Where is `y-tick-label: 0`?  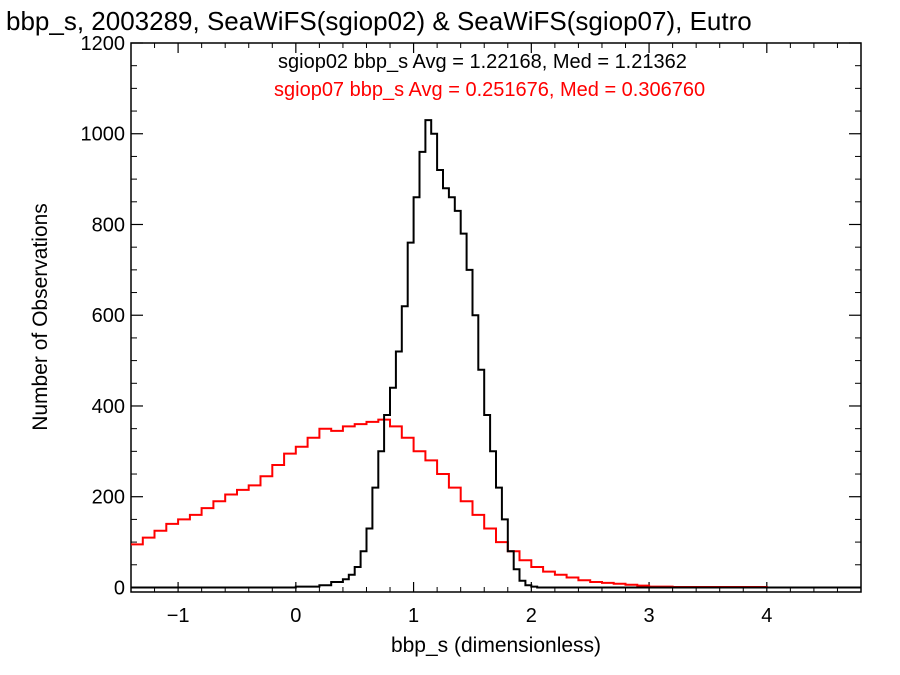 y-tick-label: 0 is located at coordinates (119, 588).